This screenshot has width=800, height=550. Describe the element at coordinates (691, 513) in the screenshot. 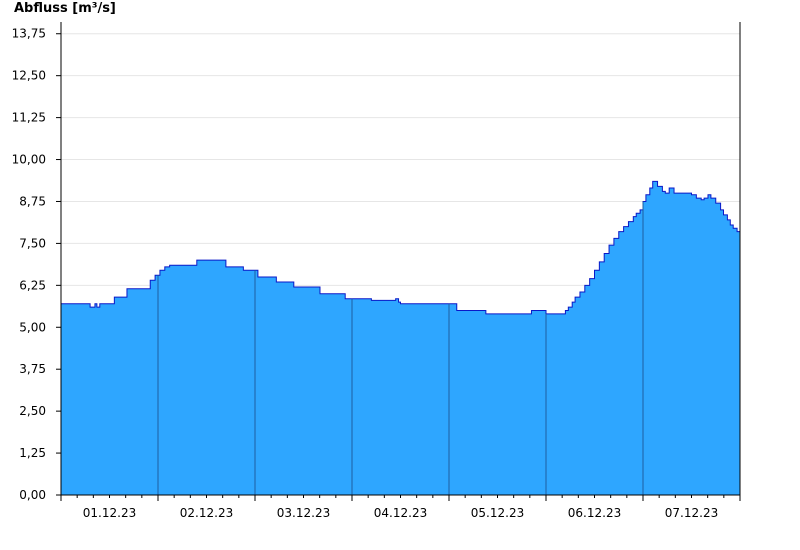

I see `x-tick-label: 07.12.23` at that location.